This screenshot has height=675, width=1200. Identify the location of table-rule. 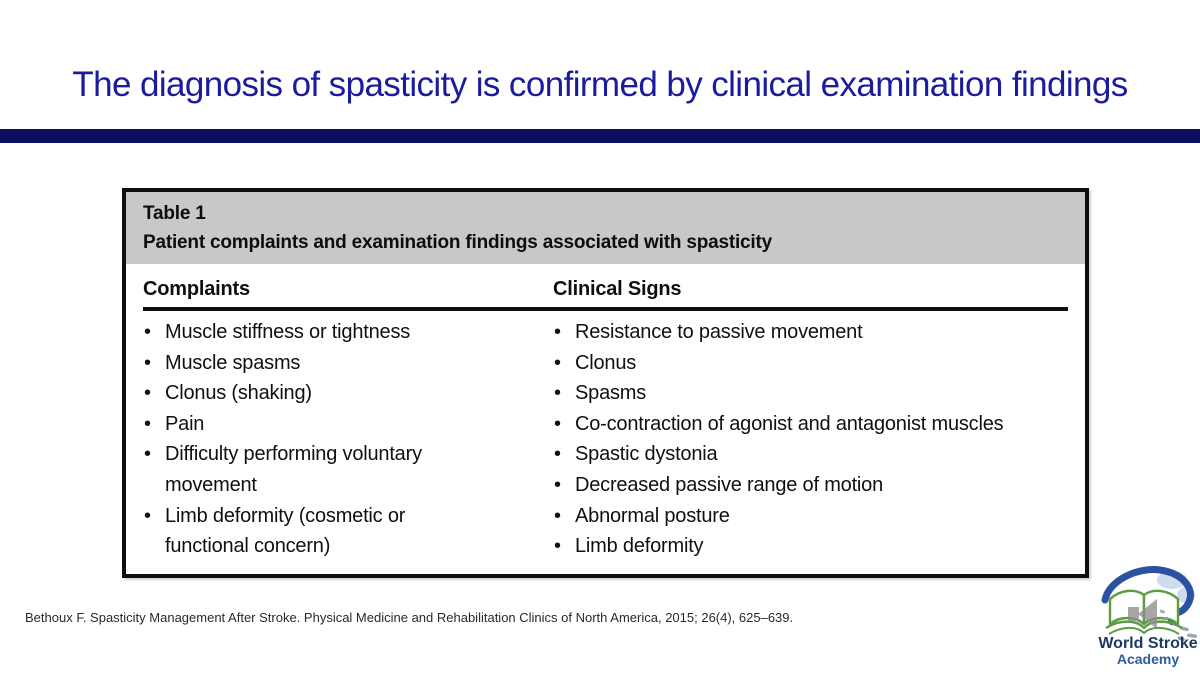
(605, 309).